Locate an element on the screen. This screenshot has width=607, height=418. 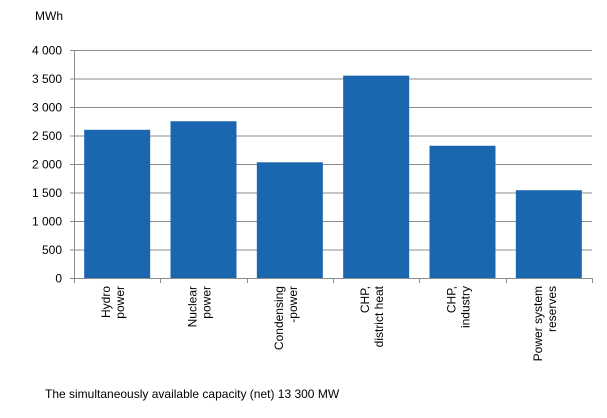
y-tick-label: 500 is located at coordinates (52, 250).